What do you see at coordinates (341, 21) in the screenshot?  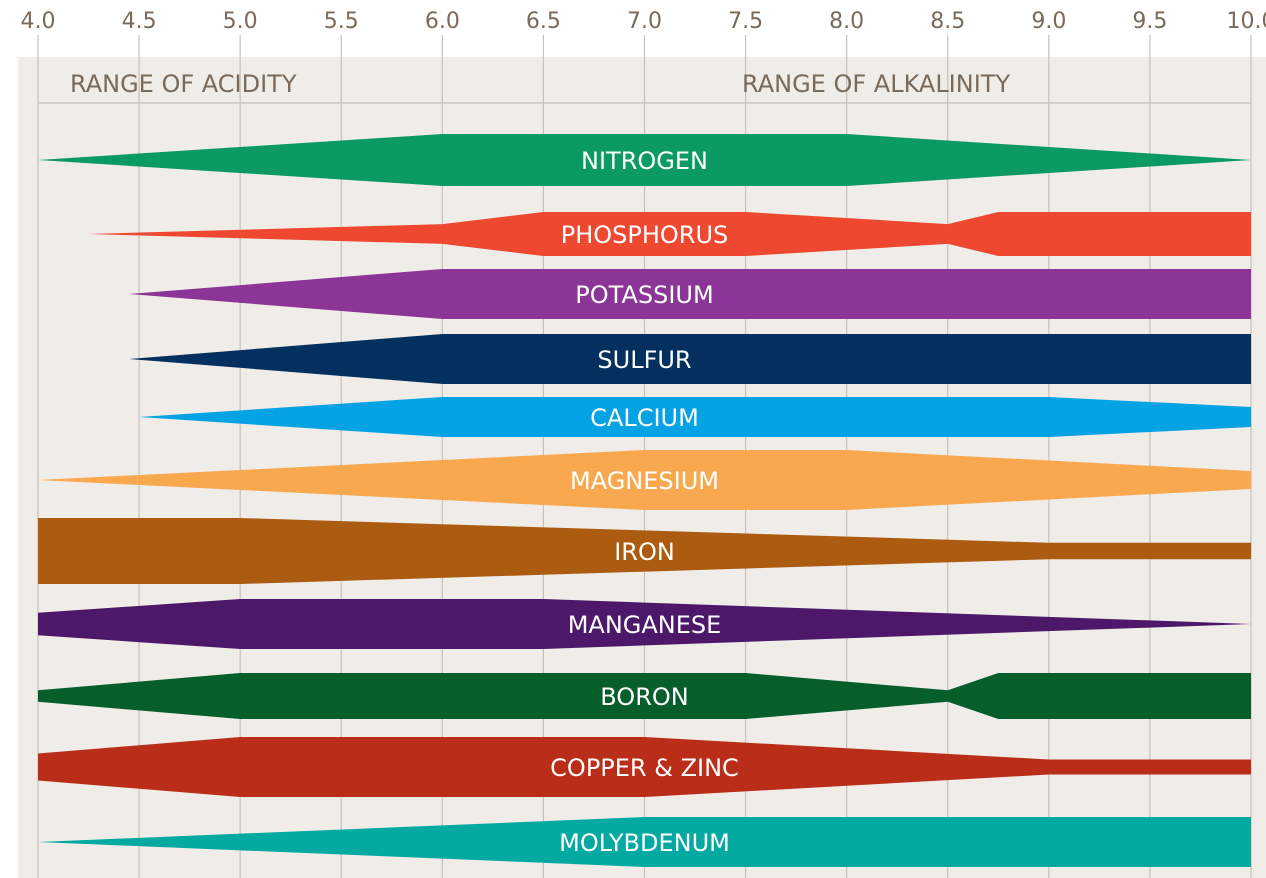 I see `x-tick-label: 5.5` at bounding box center [341, 21].